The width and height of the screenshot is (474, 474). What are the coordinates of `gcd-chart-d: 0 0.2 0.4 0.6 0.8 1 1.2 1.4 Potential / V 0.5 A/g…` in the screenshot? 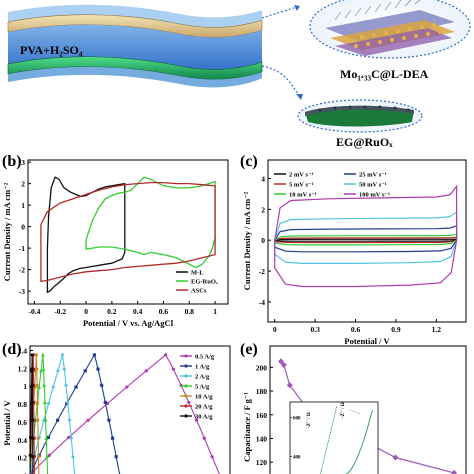 It's located at (116, 409).